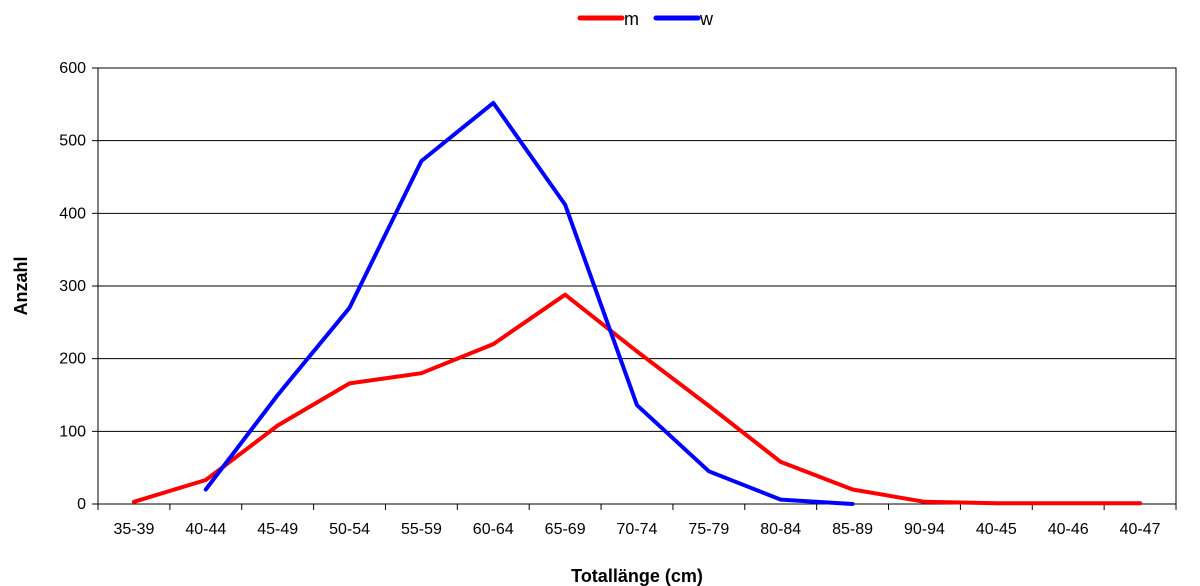  What do you see at coordinates (72, 141) in the screenshot?
I see `y-tick-label: 500` at bounding box center [72, 141].